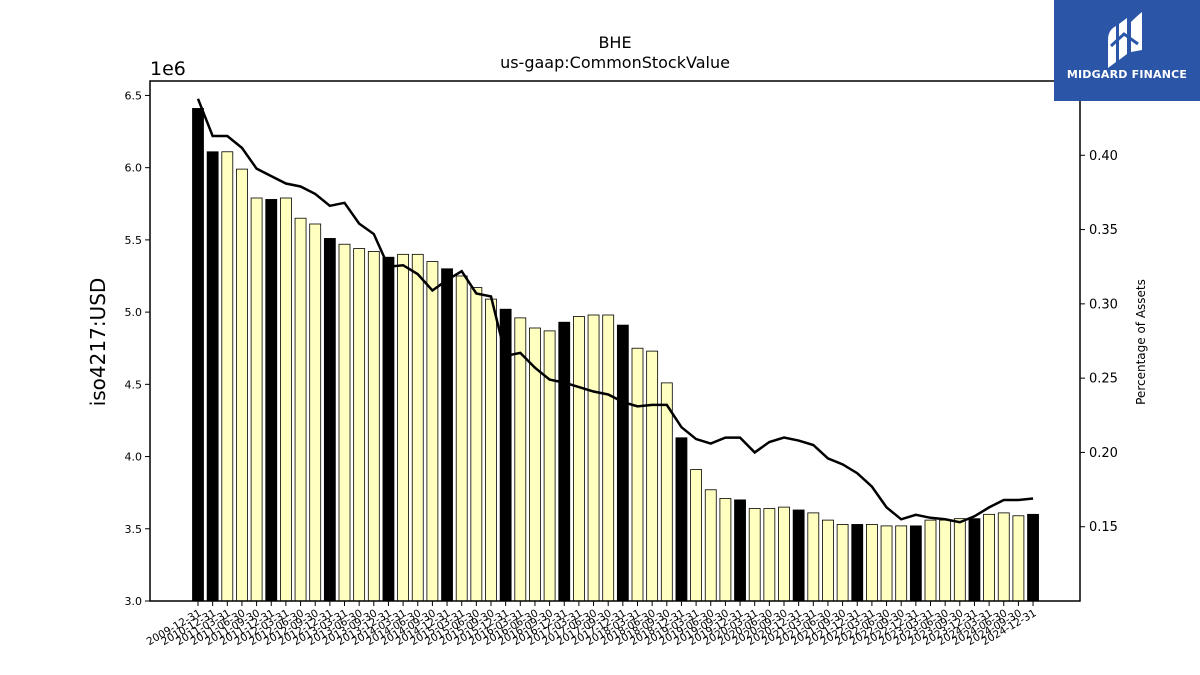  Describe the element at coordinates (134, 95) in the screenshot. I see `y-tick-label: 6.5` at that location.